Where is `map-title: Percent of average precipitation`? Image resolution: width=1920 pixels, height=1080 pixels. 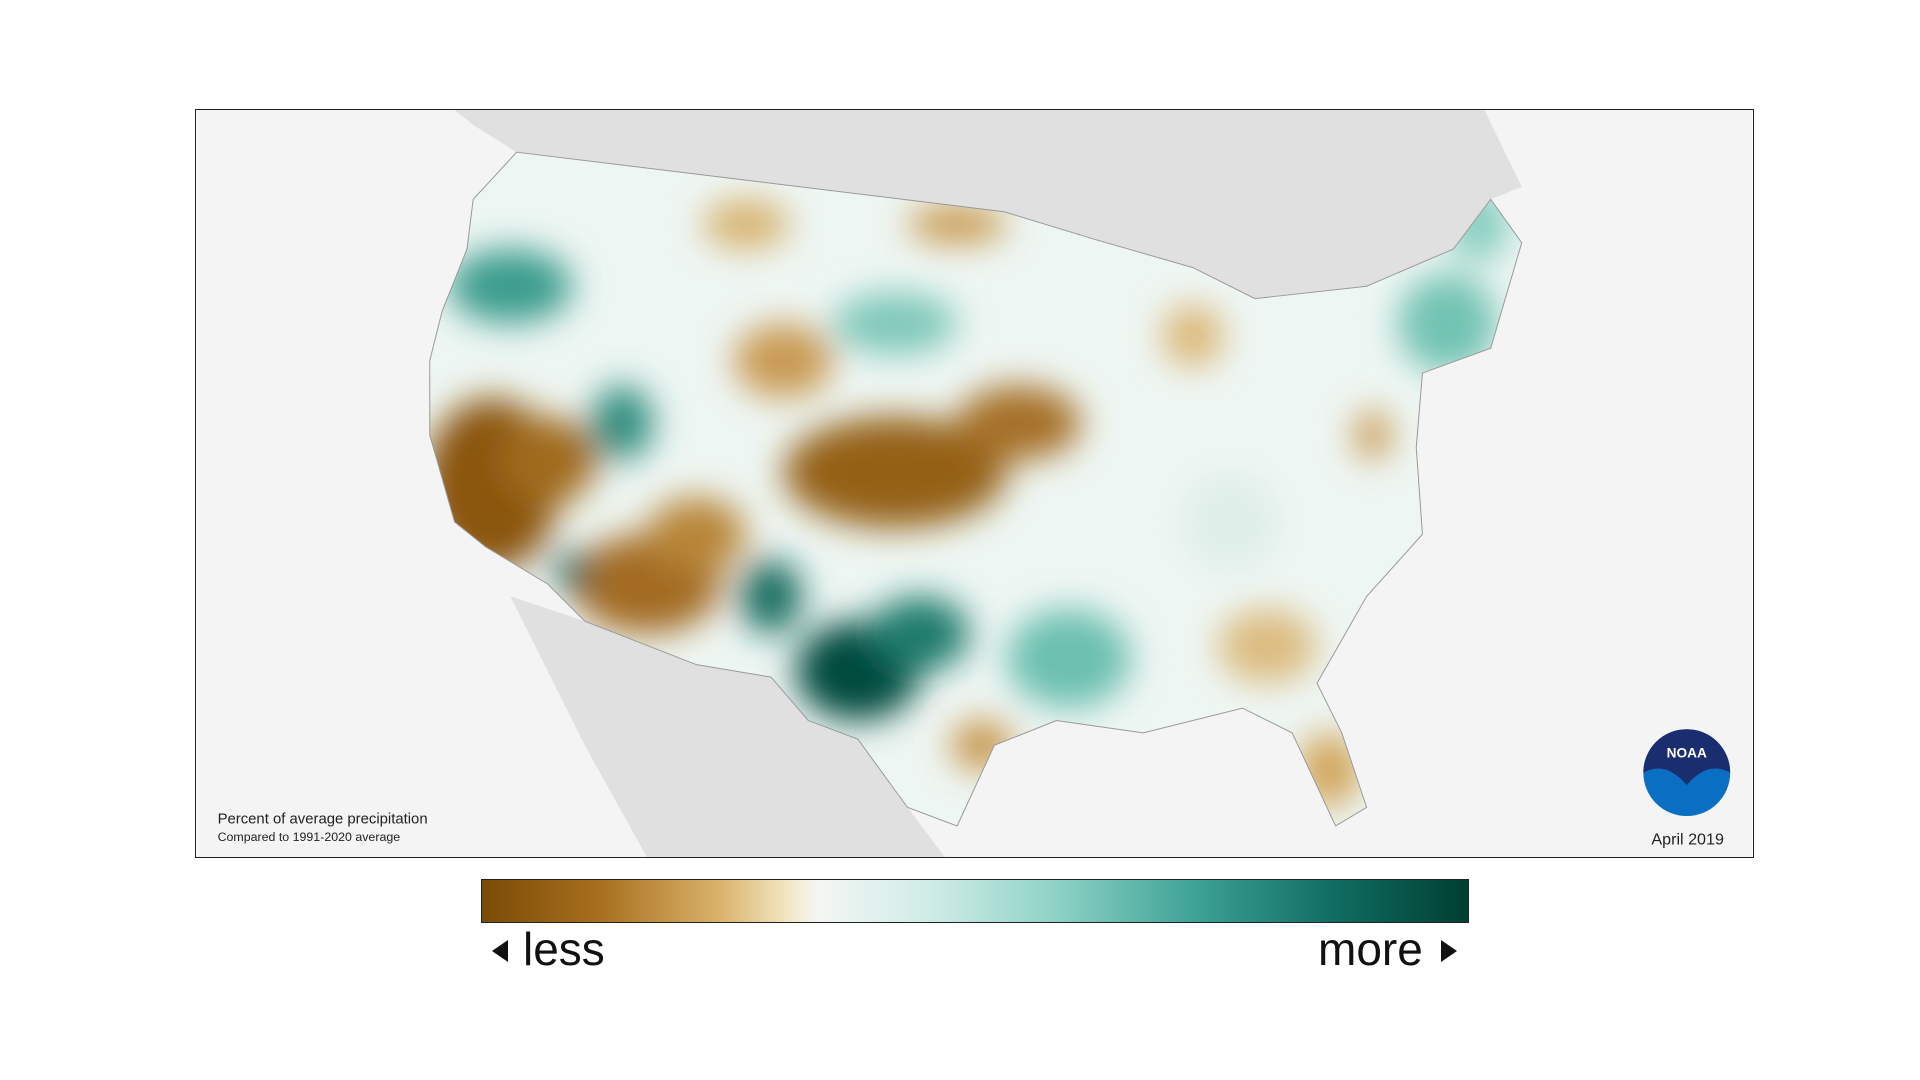 map-title: Percent of average precipitation is located at coordinates (323, 819).